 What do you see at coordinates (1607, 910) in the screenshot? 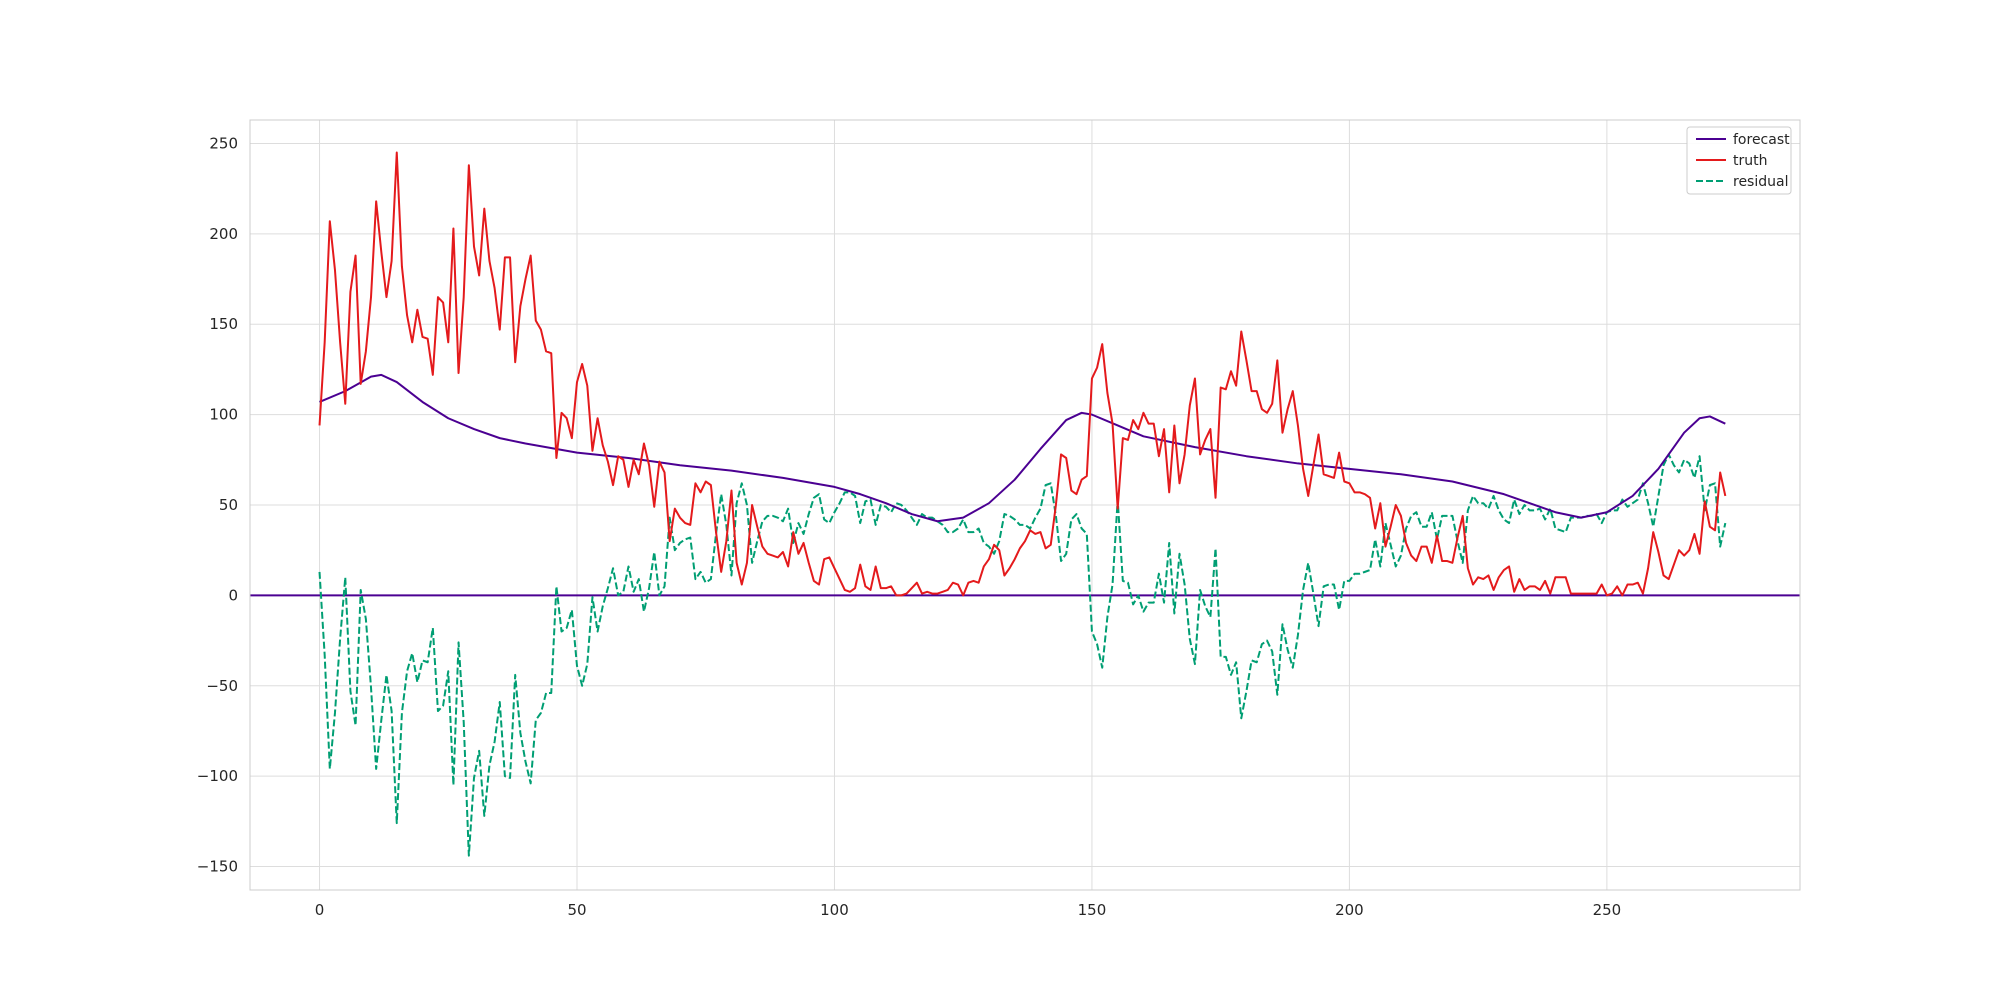
I see `x-tick-label: 250` at bounding box center [1607, 910].